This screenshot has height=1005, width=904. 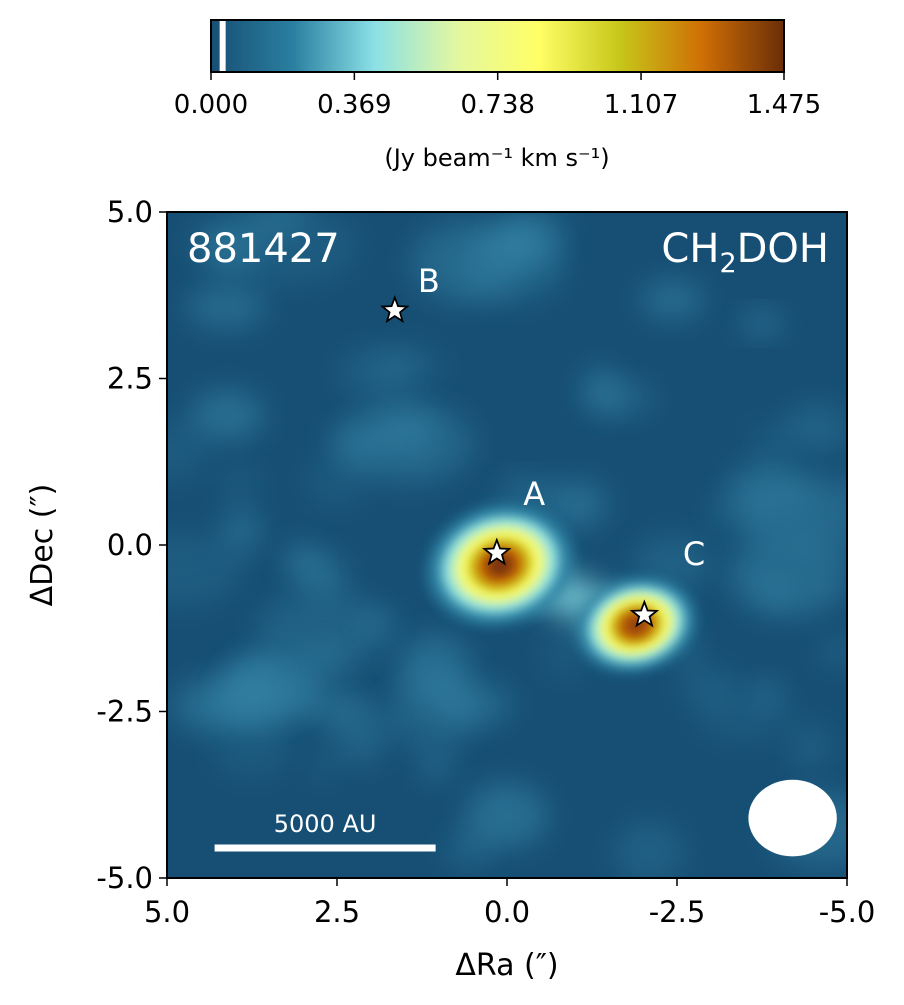 I want to click on molecule-base: CH, so click(x=690, y=249).